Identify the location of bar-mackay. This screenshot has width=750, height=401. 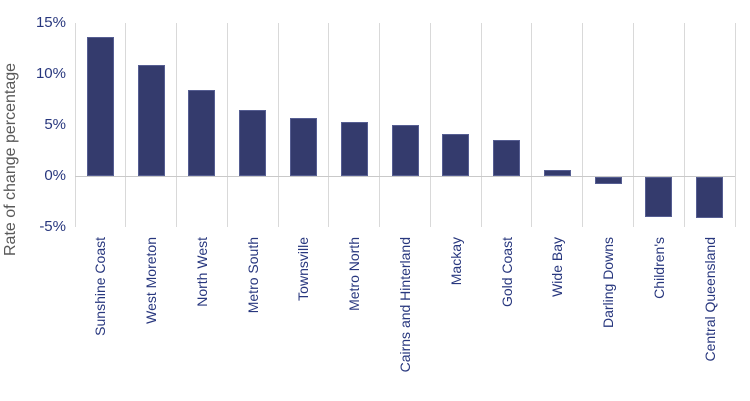
(456, 155).